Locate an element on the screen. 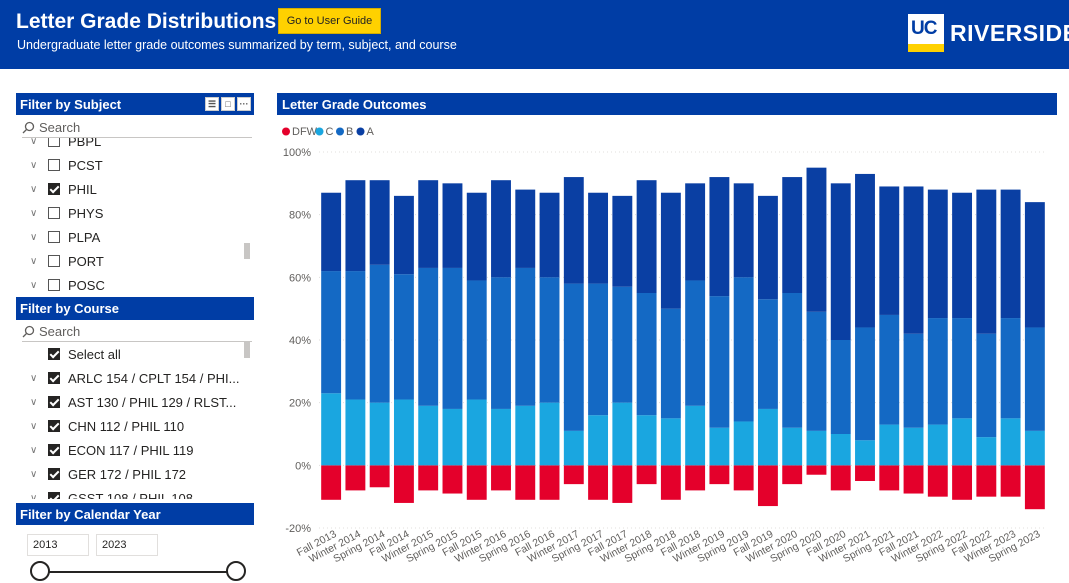  filter-icon: ☰ is located at coordinates (212, 104).